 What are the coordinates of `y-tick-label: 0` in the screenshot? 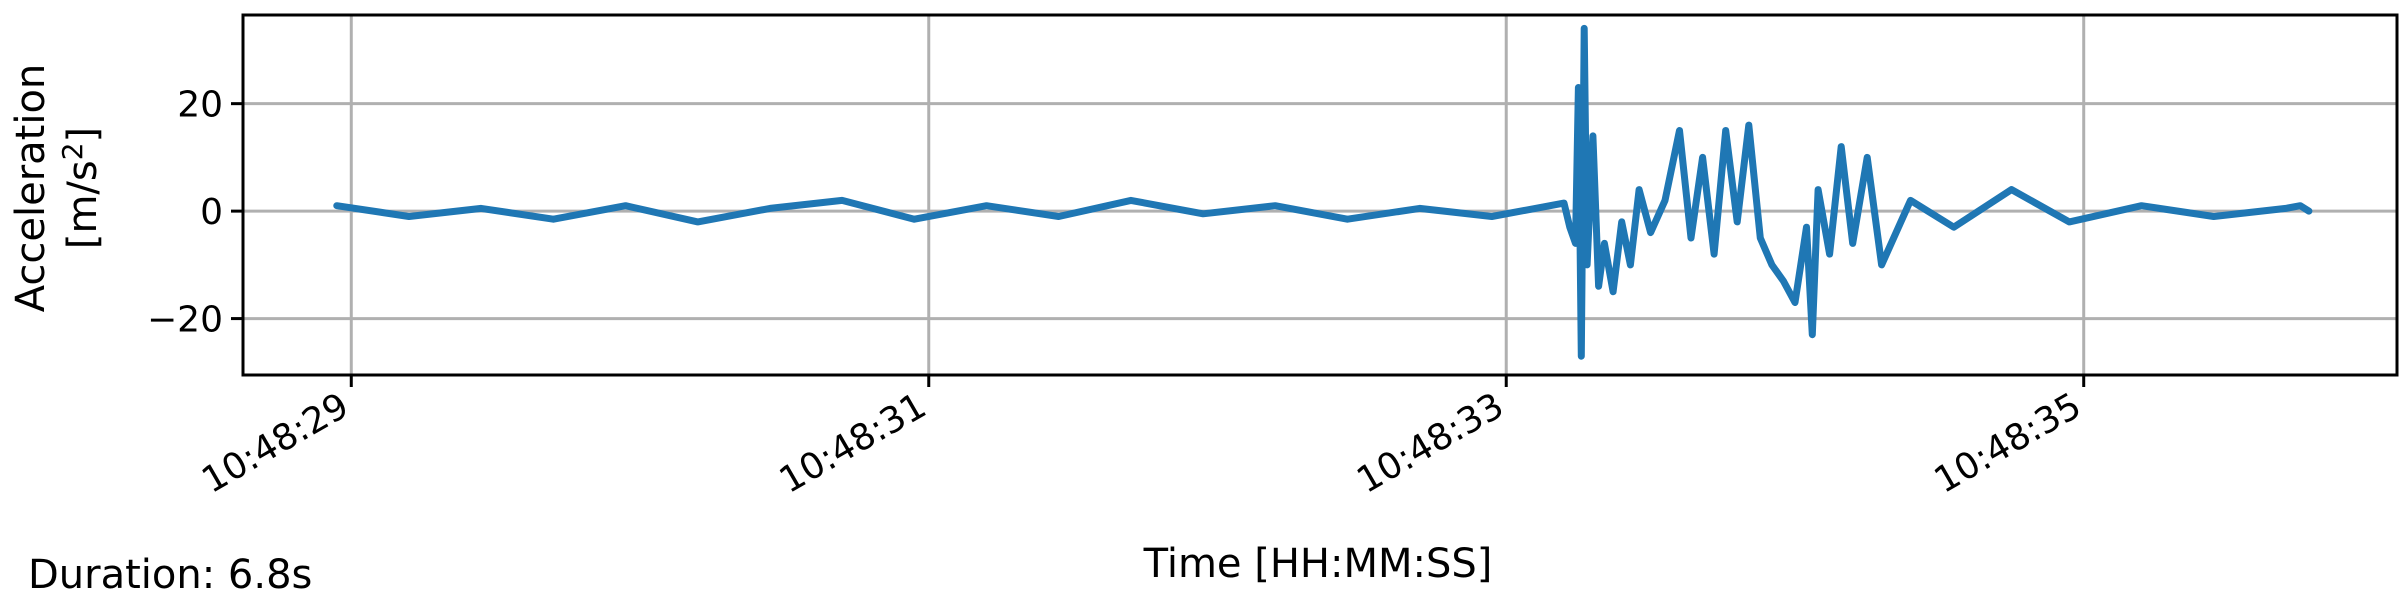 It's located at (211, 212).